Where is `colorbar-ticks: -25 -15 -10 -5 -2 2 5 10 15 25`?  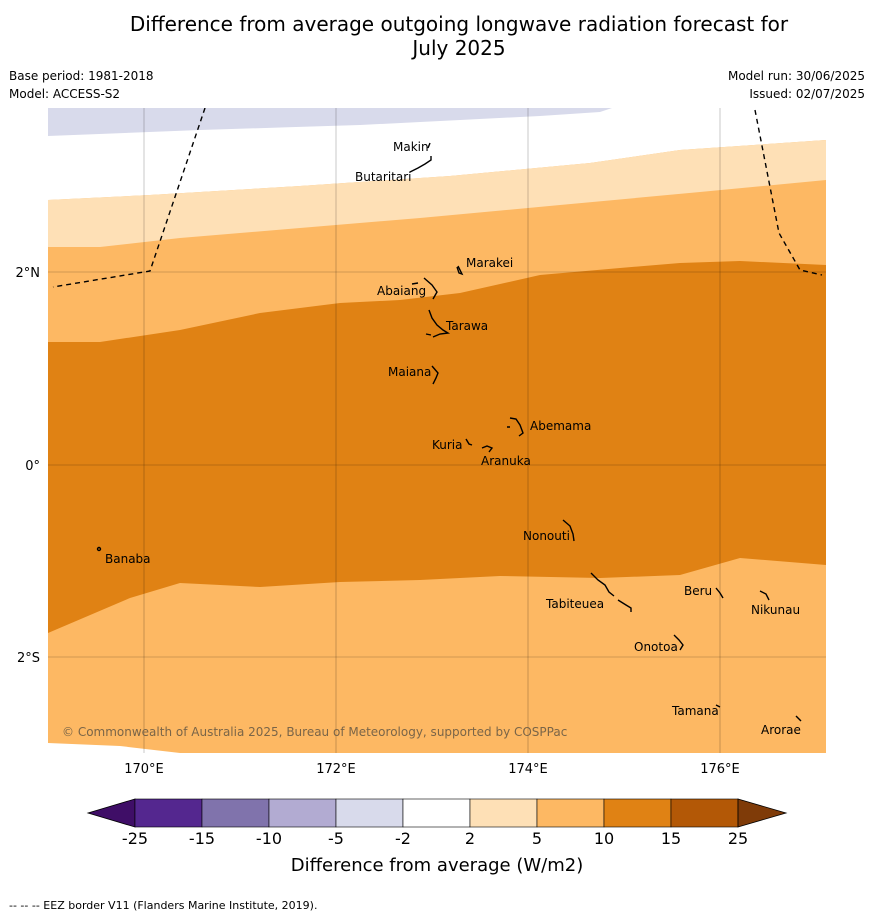
colorbar-ticks: -25 -15 -10 -5 -2 2 5 10 15 25 is located at coordinates (435, 838).